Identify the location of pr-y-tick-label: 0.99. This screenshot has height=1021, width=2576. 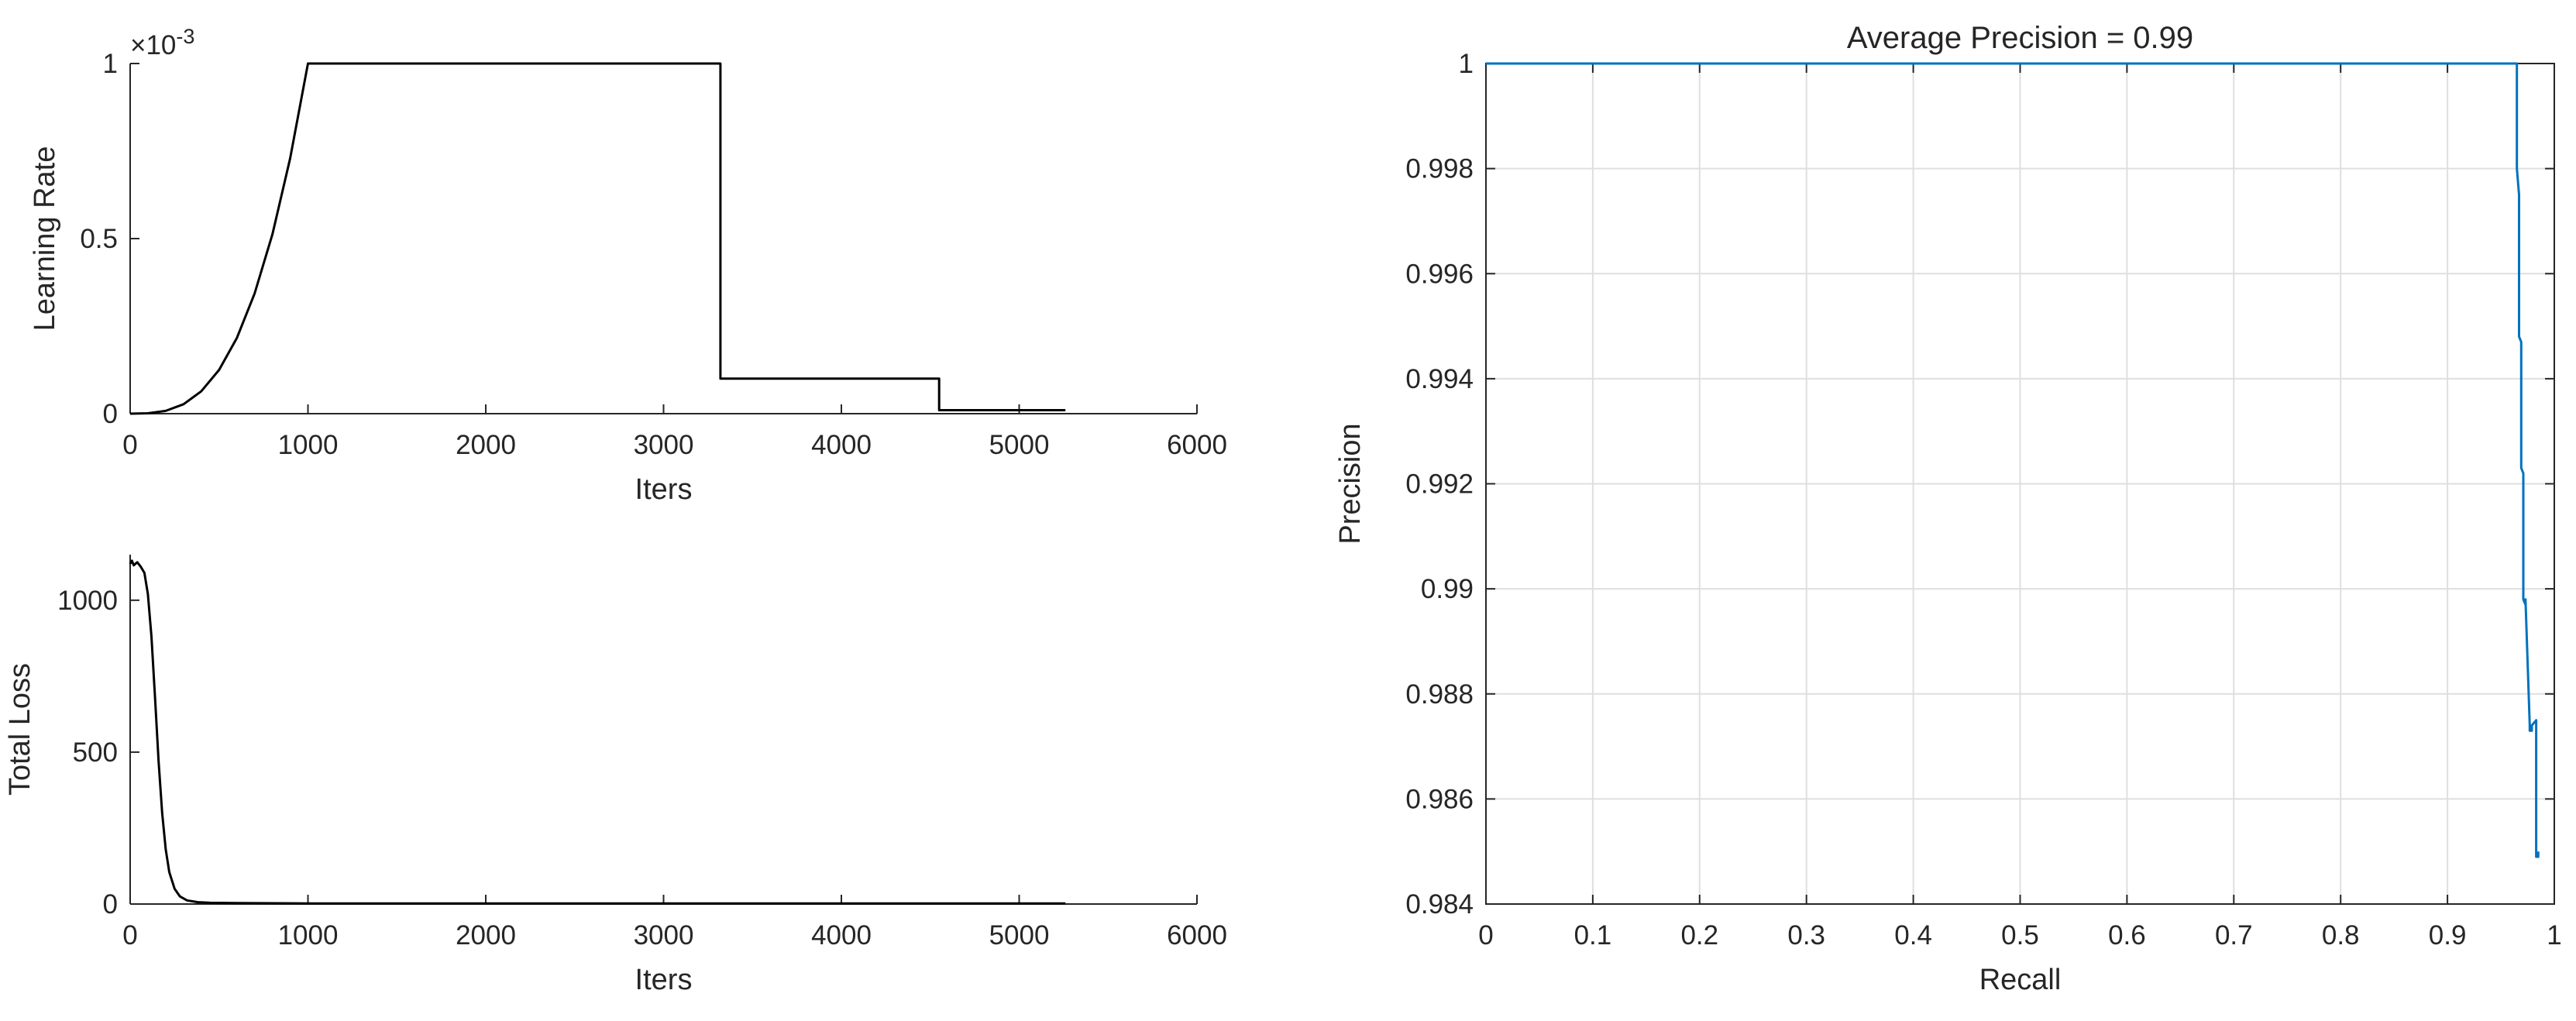
(1447, 589).